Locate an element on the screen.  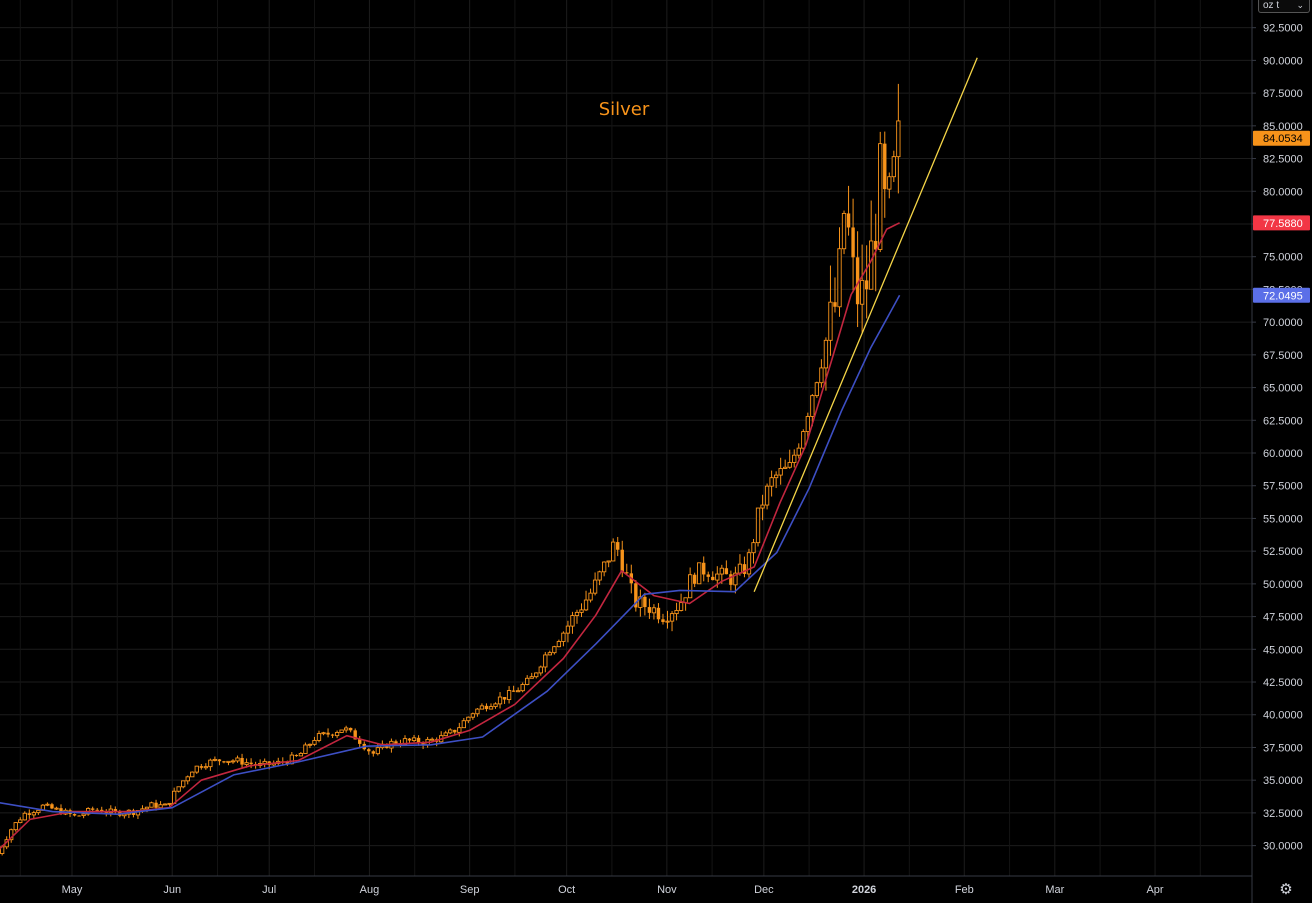
price-tick-label: 42.5000 is located at coordinates (1283, 683).